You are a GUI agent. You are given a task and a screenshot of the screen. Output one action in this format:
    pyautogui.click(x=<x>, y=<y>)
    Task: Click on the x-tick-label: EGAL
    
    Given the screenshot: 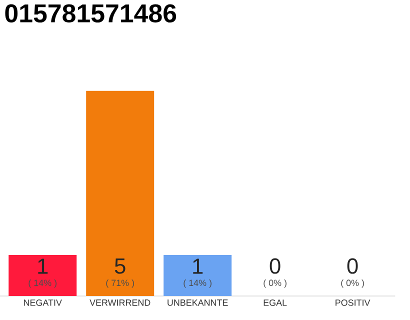 What is the action you would take?
    pyautogui.click(x=275, y=303)
    